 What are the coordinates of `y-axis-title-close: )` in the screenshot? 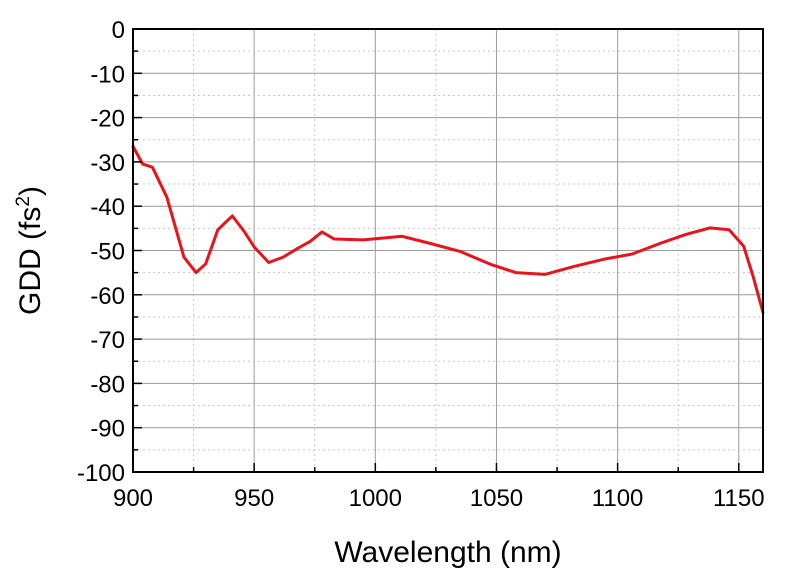 It's located at (30, 191).